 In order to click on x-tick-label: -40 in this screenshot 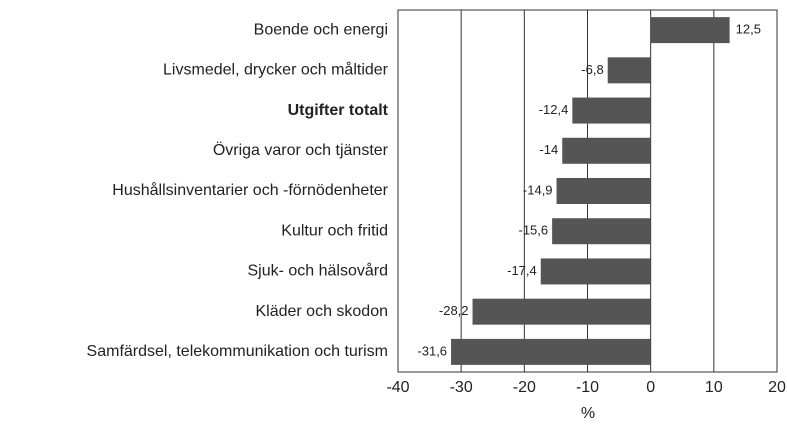, I will do `click(397, 387)`.